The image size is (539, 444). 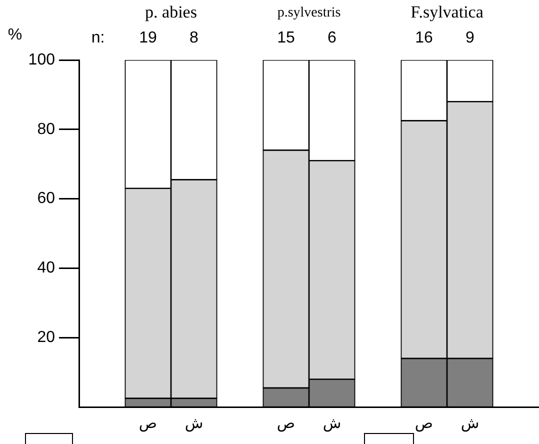 I want to click on text: p. abies, so click(x=171, y=12).